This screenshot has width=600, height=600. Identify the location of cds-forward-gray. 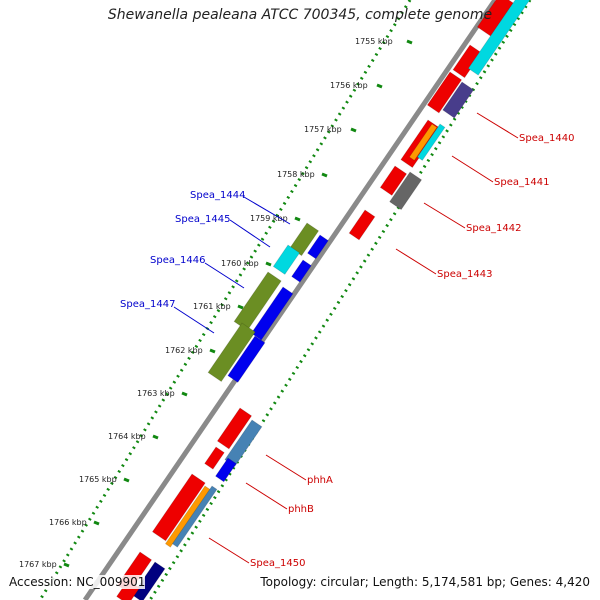
(406, 191).